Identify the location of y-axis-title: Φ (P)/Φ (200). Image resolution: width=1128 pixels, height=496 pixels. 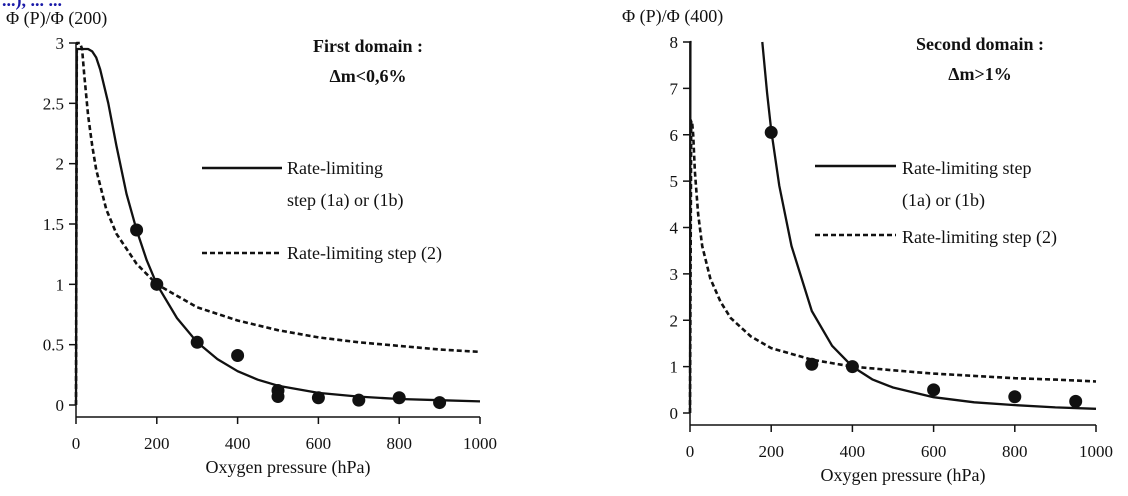
(56, 18).